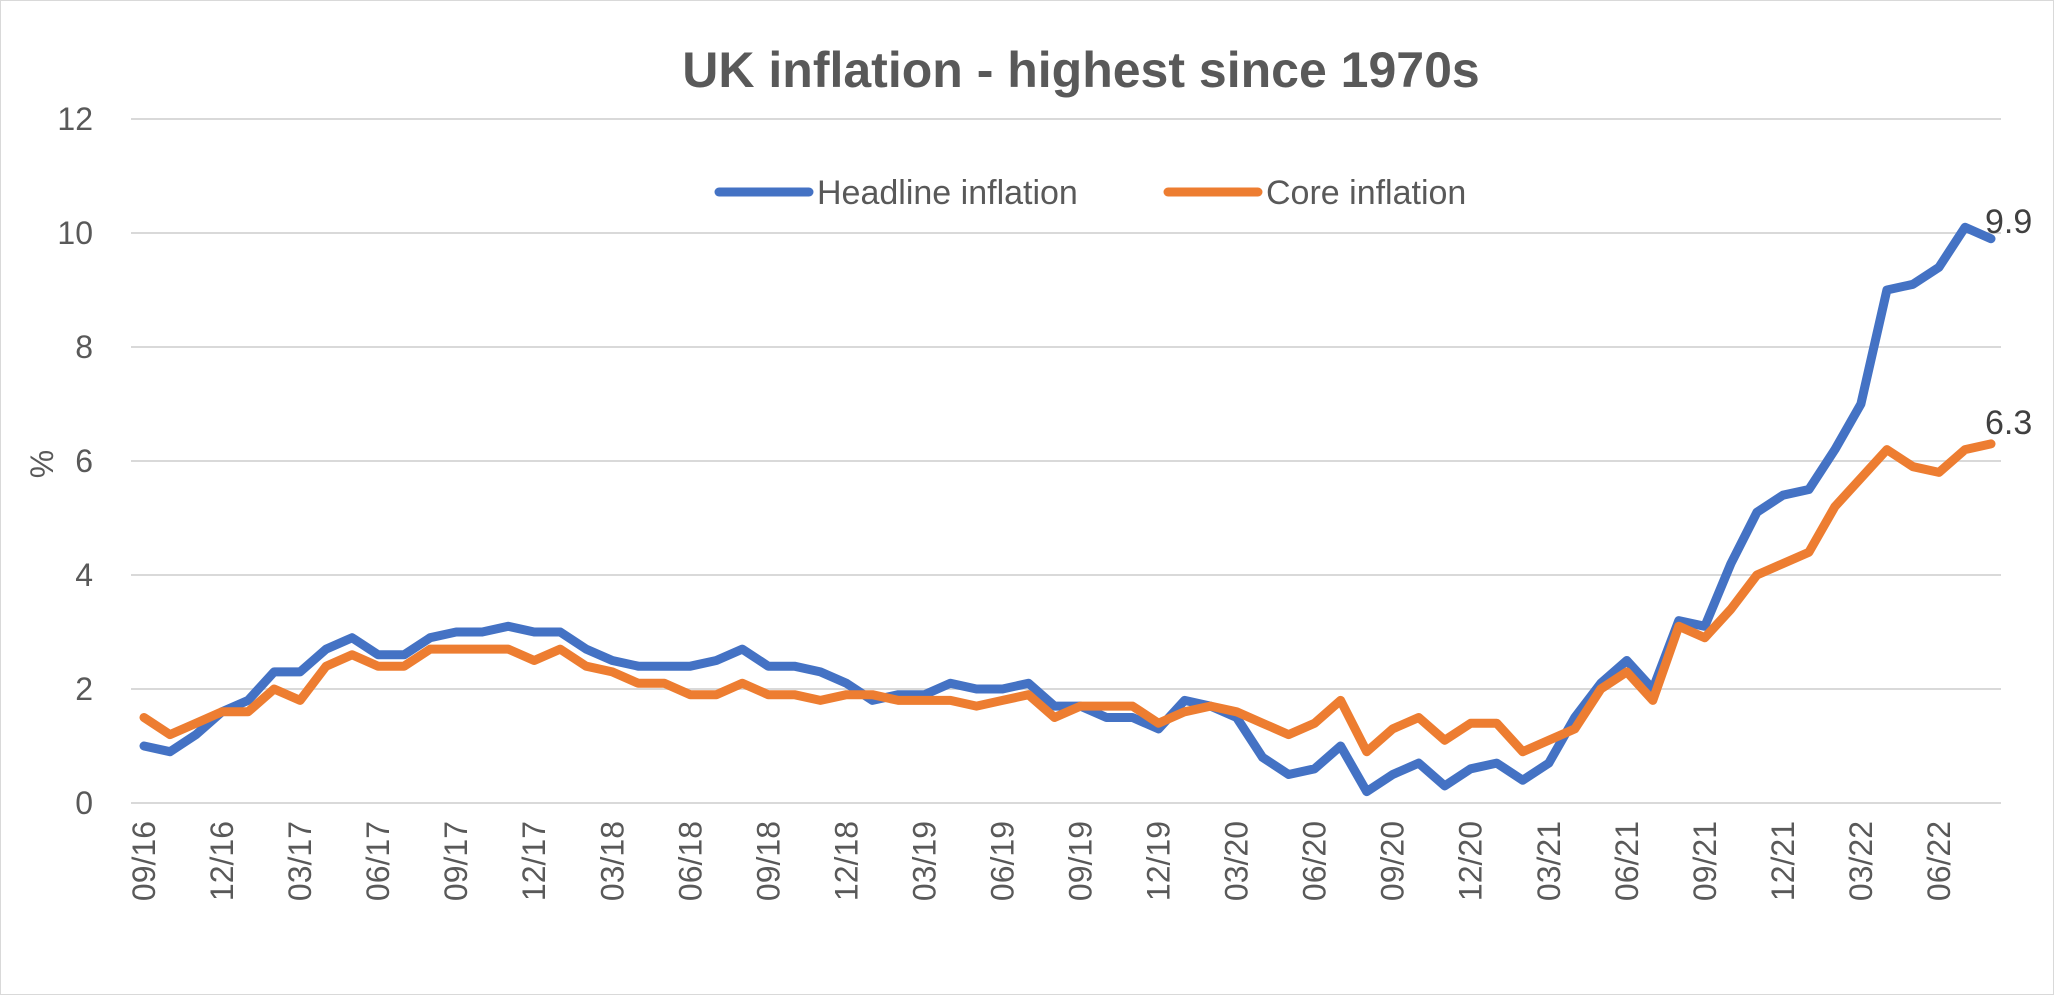  Describe the element at coordinates (924, 861) in the screenshot. I see `x-tick-label: 03/19` at that location.